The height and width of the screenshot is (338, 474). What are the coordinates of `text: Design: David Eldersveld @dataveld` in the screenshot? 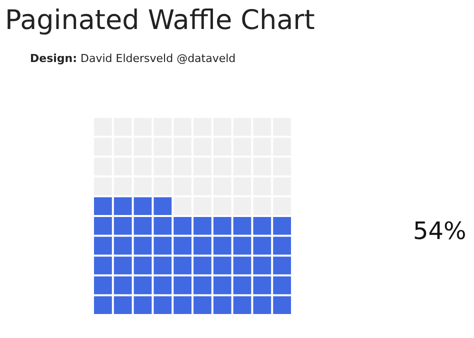 It's located at (133, 58).